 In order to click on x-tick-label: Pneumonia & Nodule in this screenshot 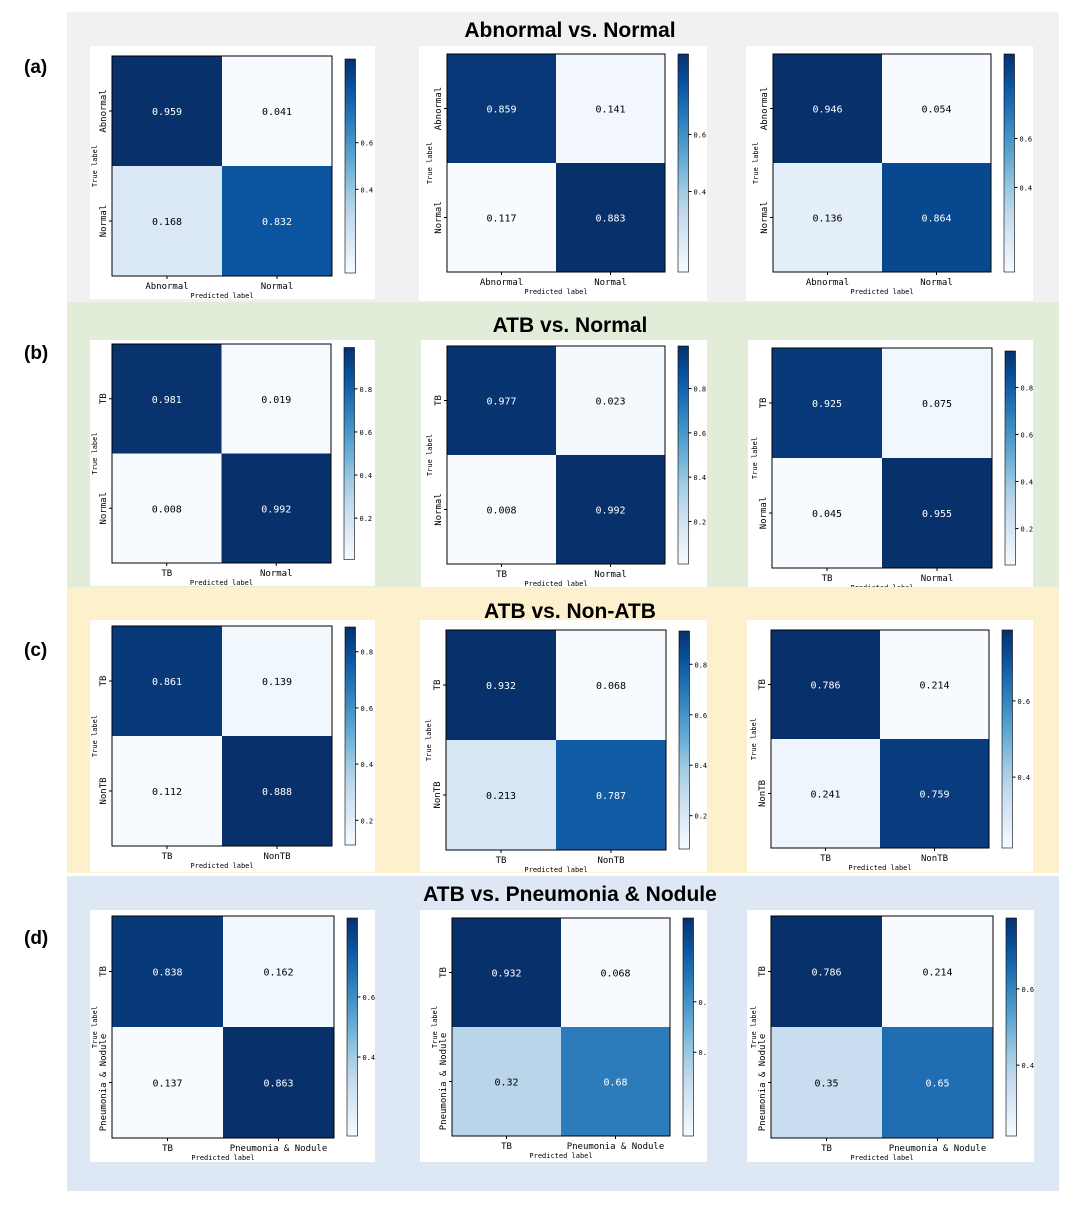, I will do `click(938, 1149)`.